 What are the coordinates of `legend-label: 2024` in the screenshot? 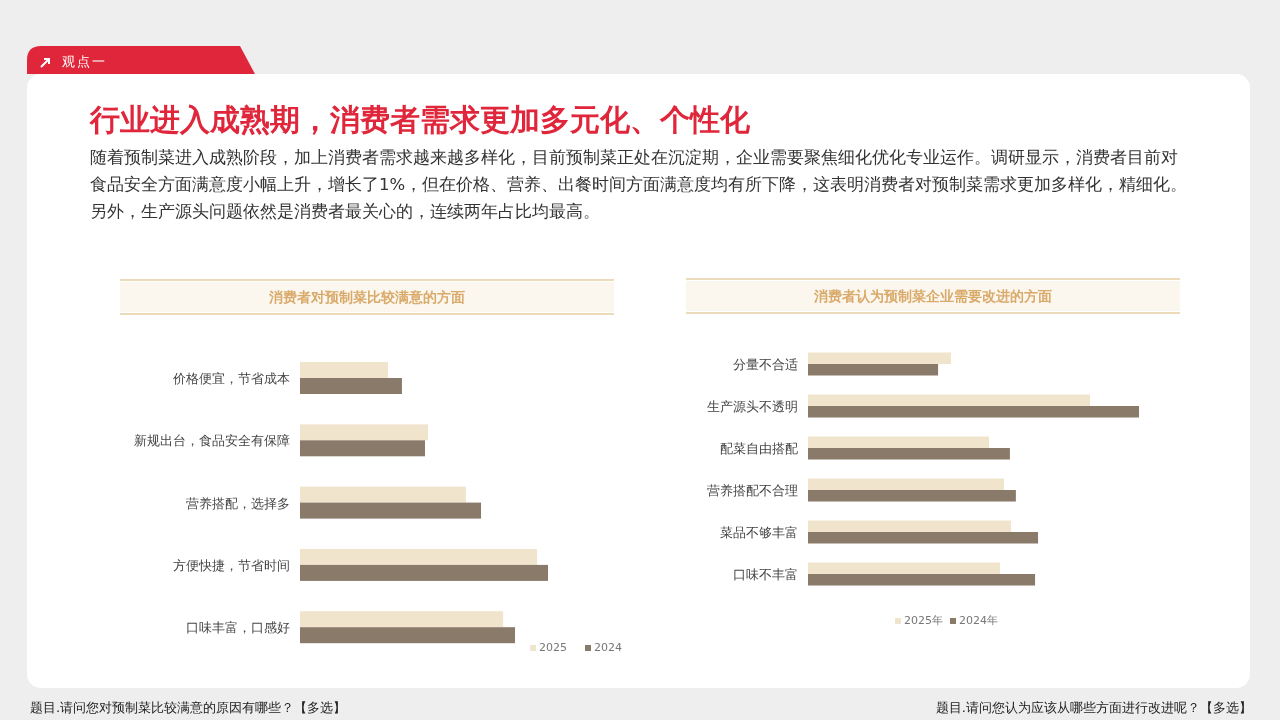 It's located at (608, 647).